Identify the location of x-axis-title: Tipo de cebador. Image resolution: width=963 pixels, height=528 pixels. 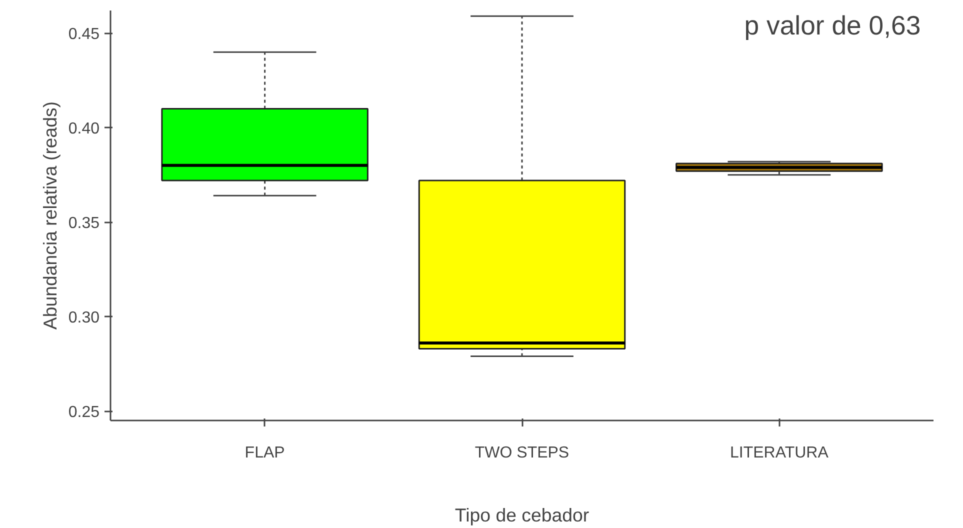
(522, 515).